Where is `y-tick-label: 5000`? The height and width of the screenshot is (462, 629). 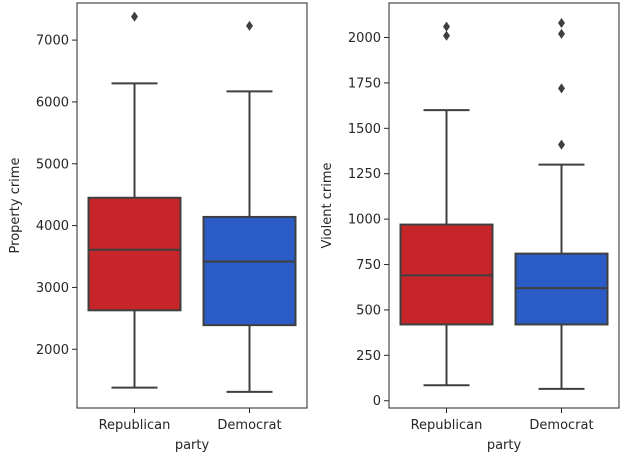 y-tick-label: 5000 is located at coordinates (52, 164).